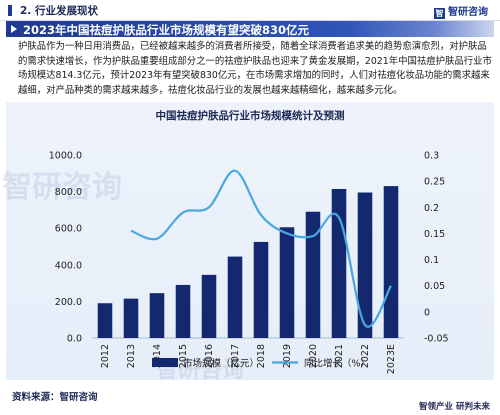 This screenshot has height=415, width=500. Describe the element at coordinates (287, 356) in the screenshot. I see `x-tick-label: 2019` at that location.